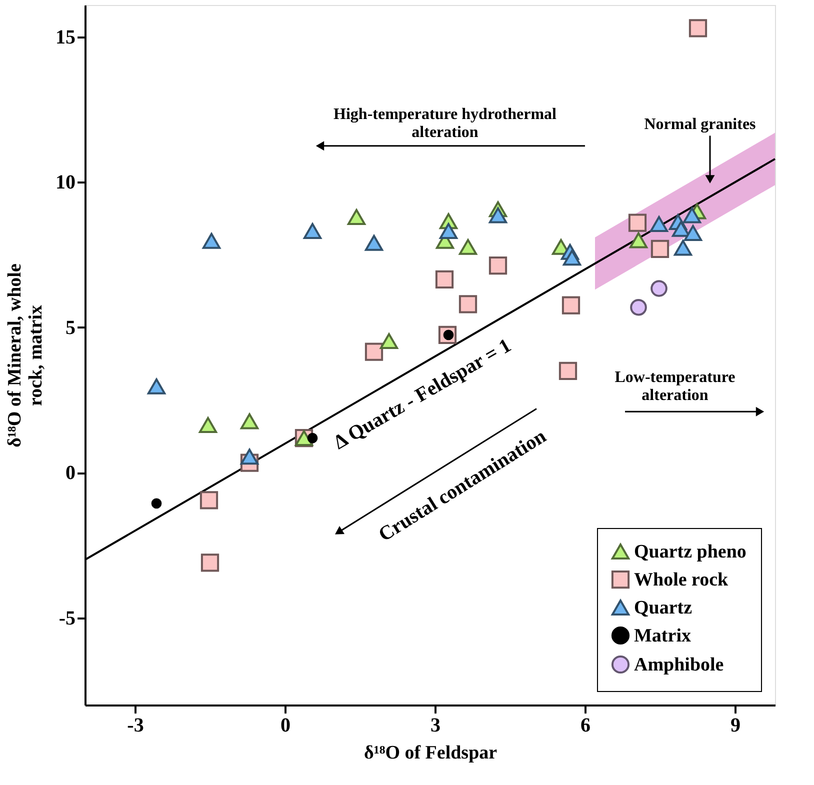 Image resolution: width=814 pixels, height=785 pixels. Describe the element at coordinates (25, 356) in the screenshot. I see `y-axis-title: δ¹⁸O of Mineral, whole rock, matrix` at that location.